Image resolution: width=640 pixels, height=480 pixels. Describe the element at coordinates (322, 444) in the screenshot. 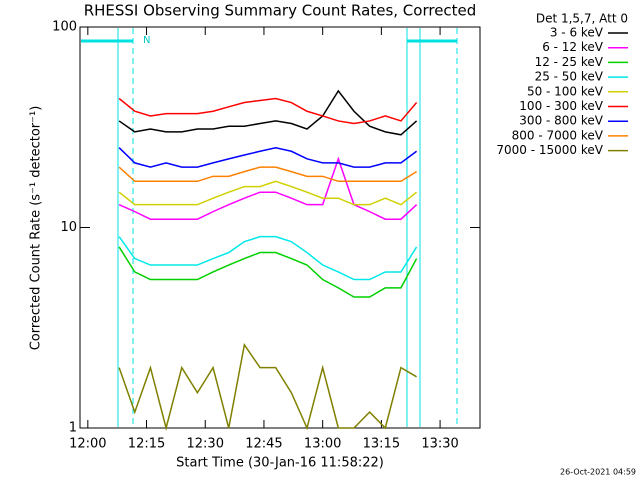

I see `x-tick-label: 13:00` at that location.